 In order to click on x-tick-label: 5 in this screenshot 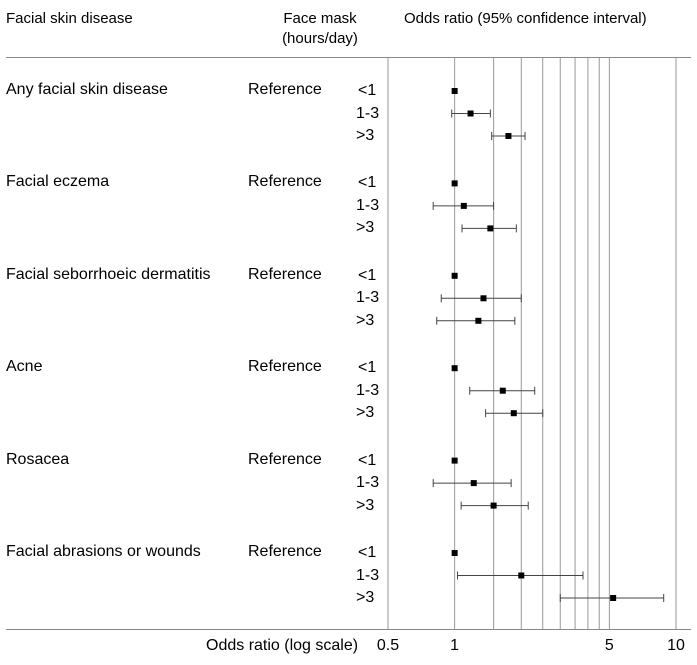, I will do `click(609, 645)`.